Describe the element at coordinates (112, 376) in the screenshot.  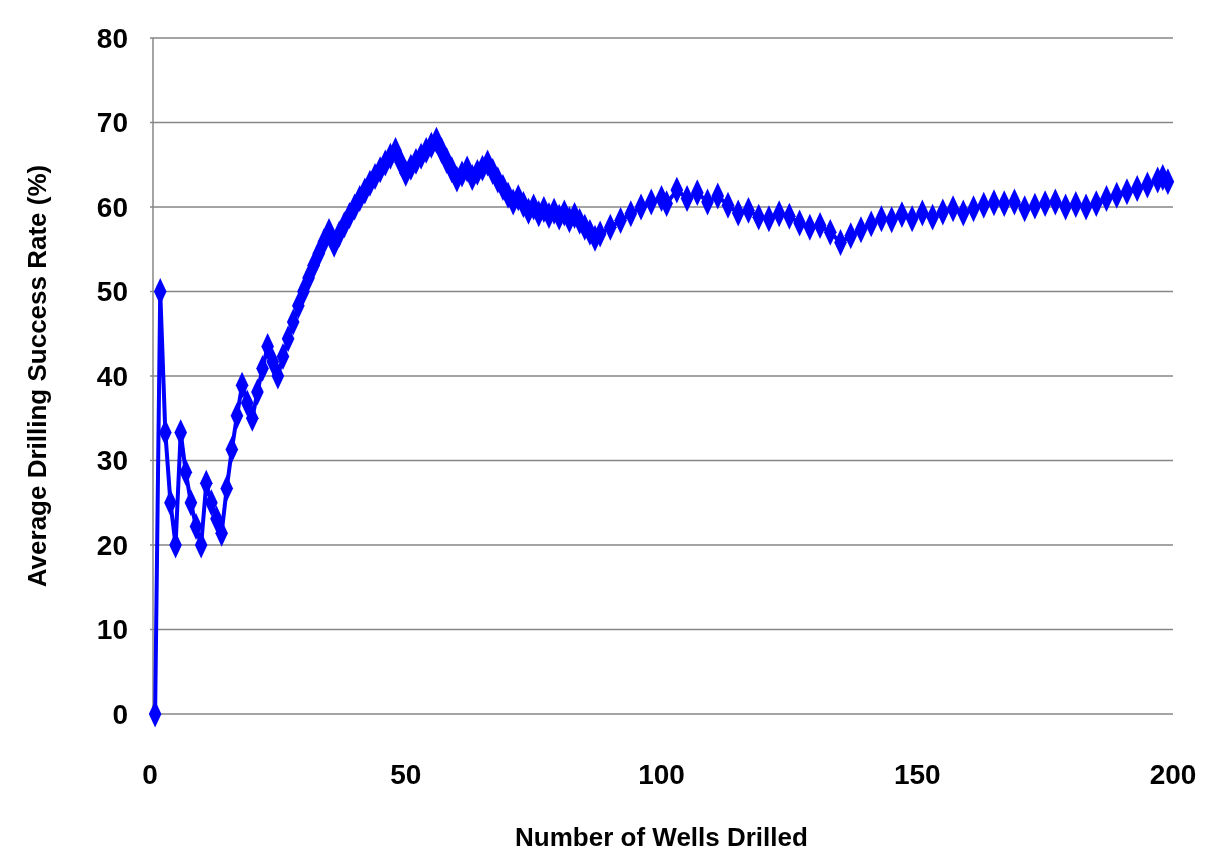
I see `y-tick-label: 40` at that location.